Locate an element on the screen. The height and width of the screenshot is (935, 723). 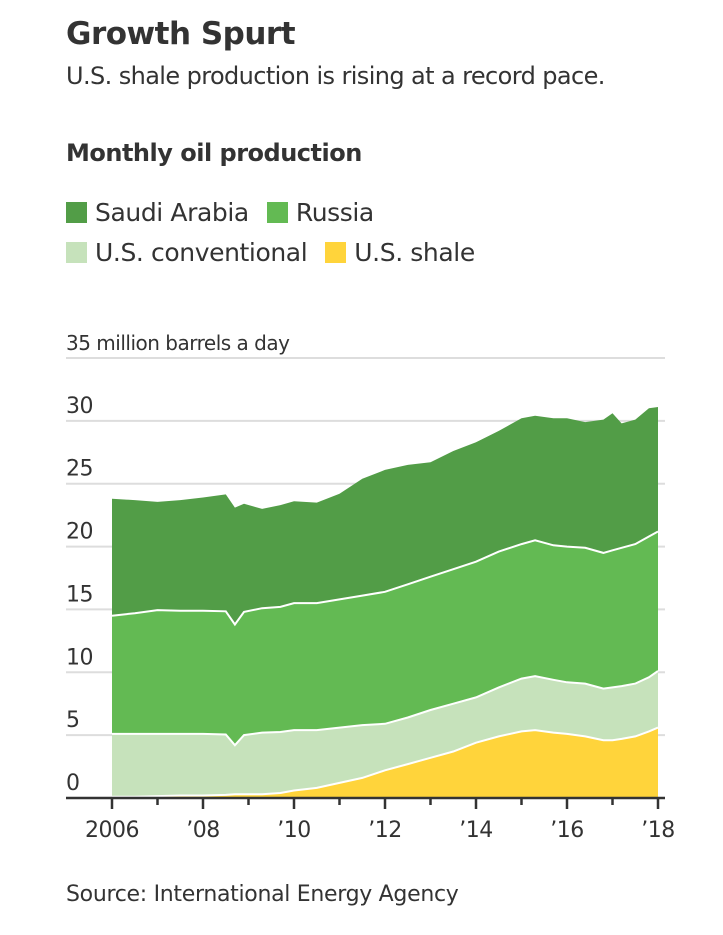
legend-swatch-us-conventional is located at coordinates (76, 252).